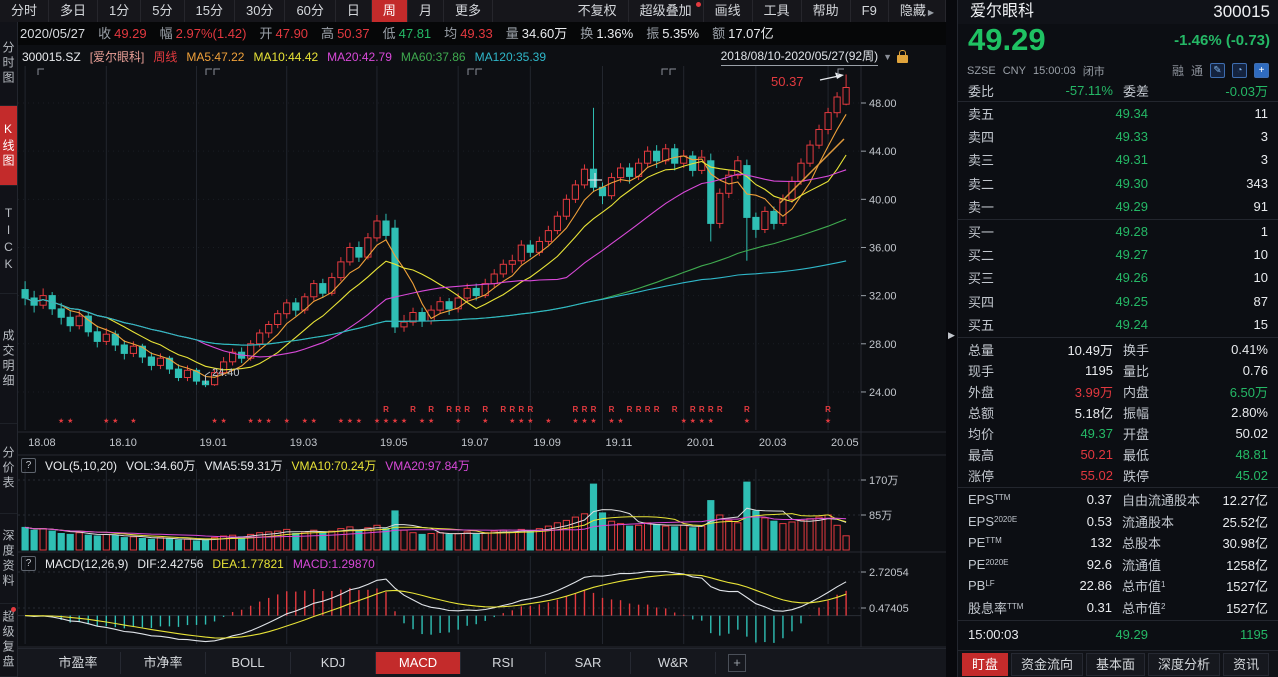  What do you see at coordinates (1099, 521) in the screenshot?
I see `fin-value: 0.53` at bounding box center [1099, 521].